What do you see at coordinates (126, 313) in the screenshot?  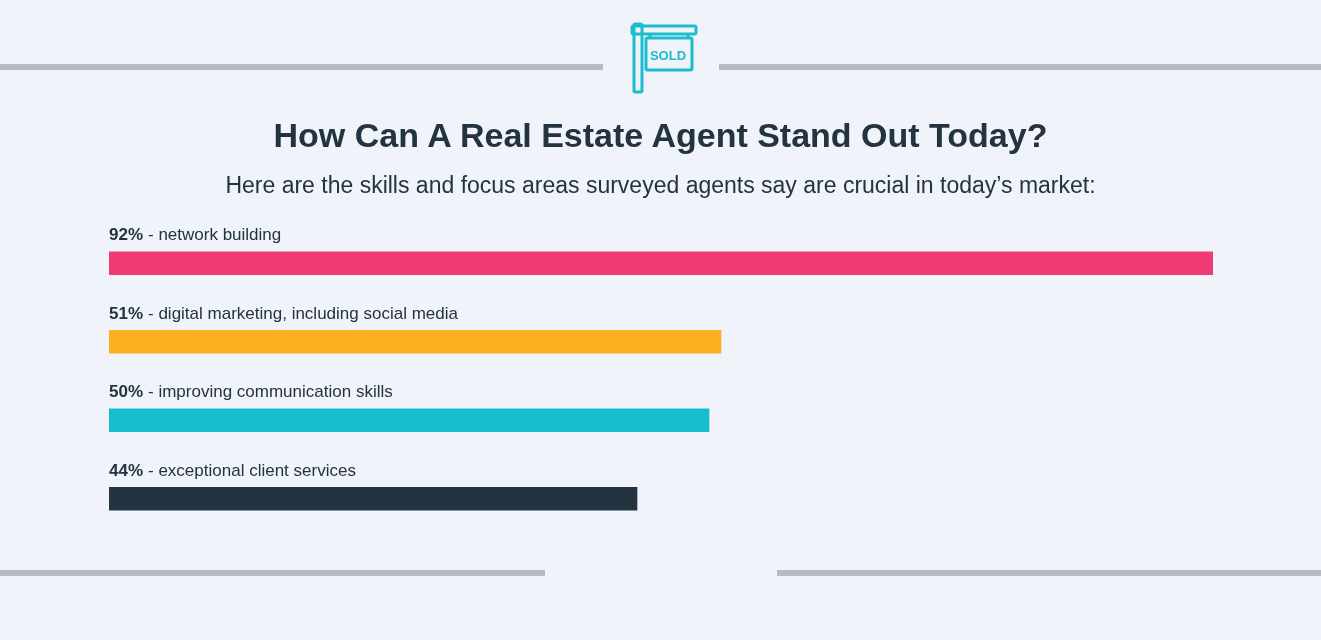 I see `data-label: 51%` at bounding box center [126, 313].